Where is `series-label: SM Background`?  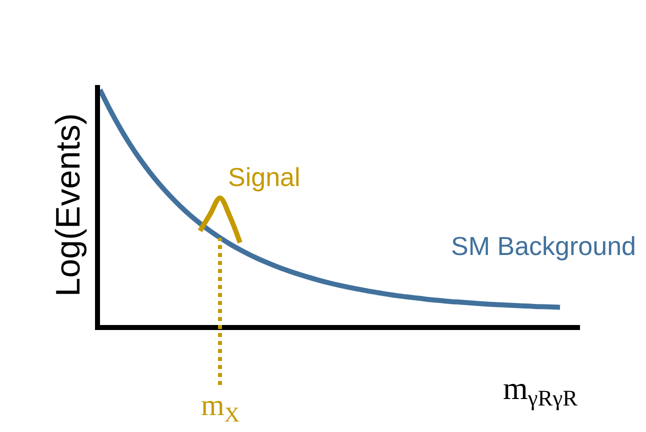 series-label: SM Background is located at coordinates (543, 246).